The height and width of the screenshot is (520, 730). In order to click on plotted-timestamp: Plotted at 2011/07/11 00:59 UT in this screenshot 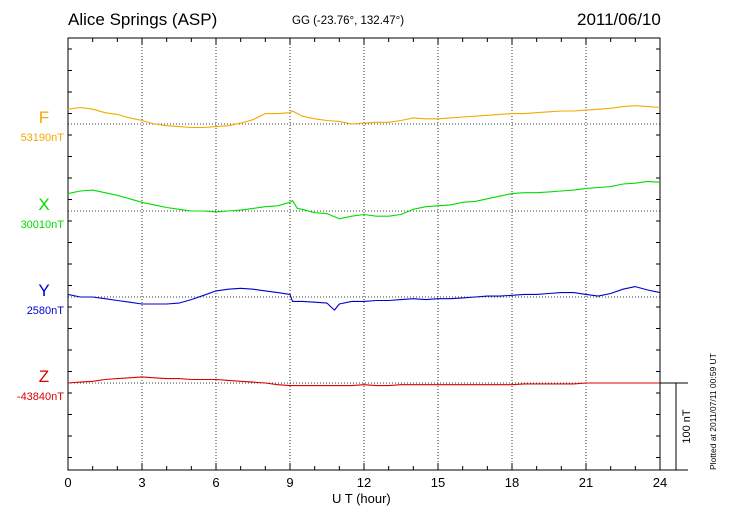, I will do `click(713, 411)`.